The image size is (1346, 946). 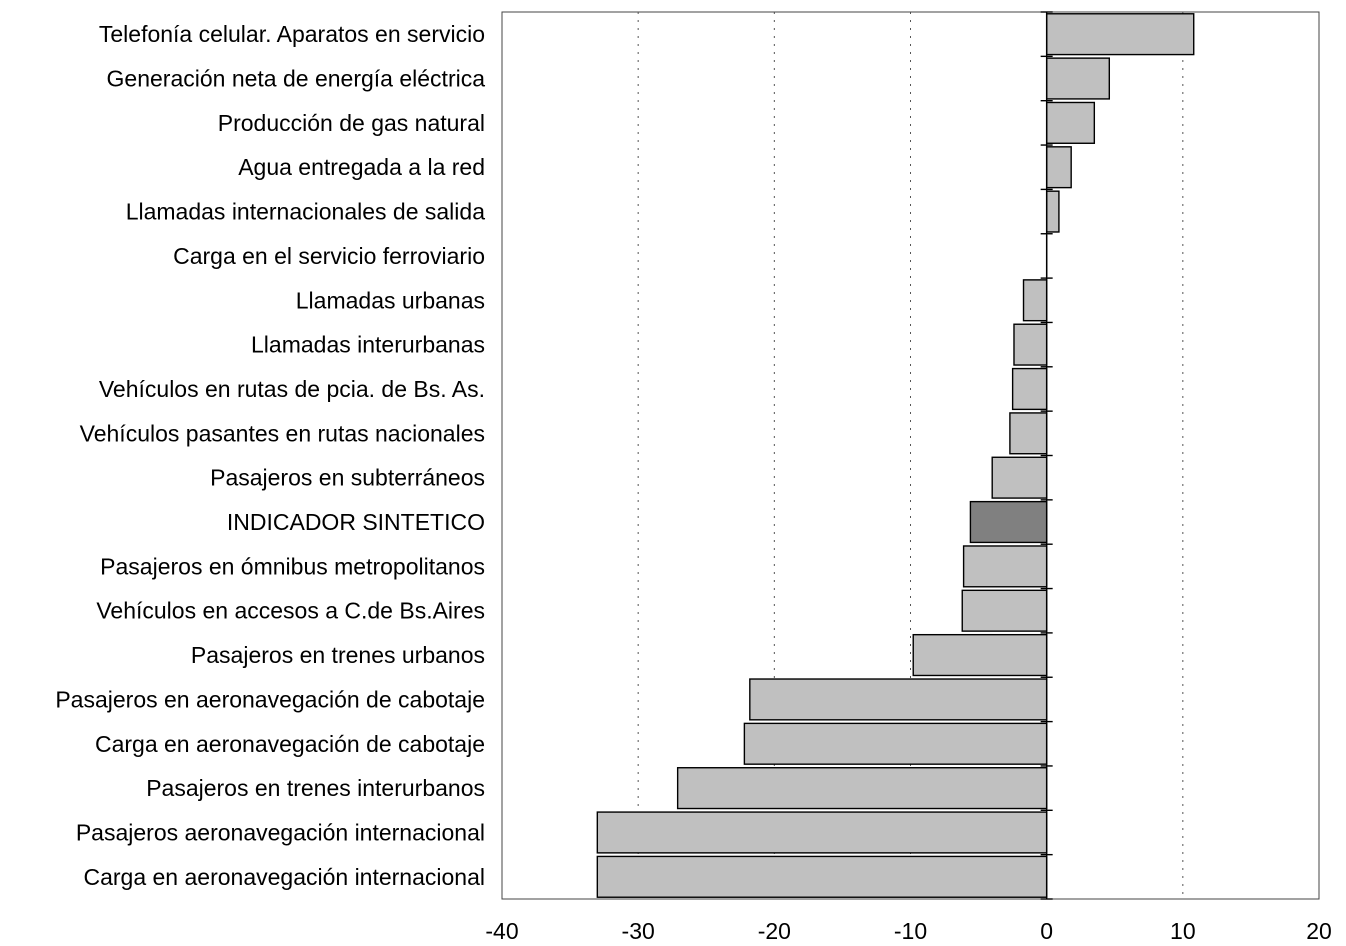 I want to click on x-tick-label: -10, so click(x=910, y=931).